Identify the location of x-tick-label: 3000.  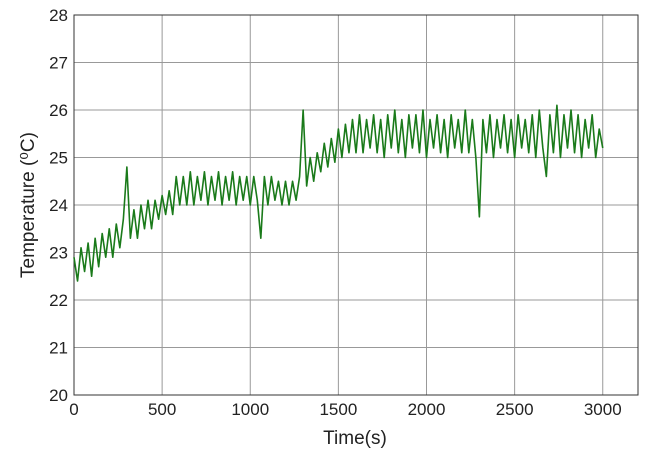
(603, 409).